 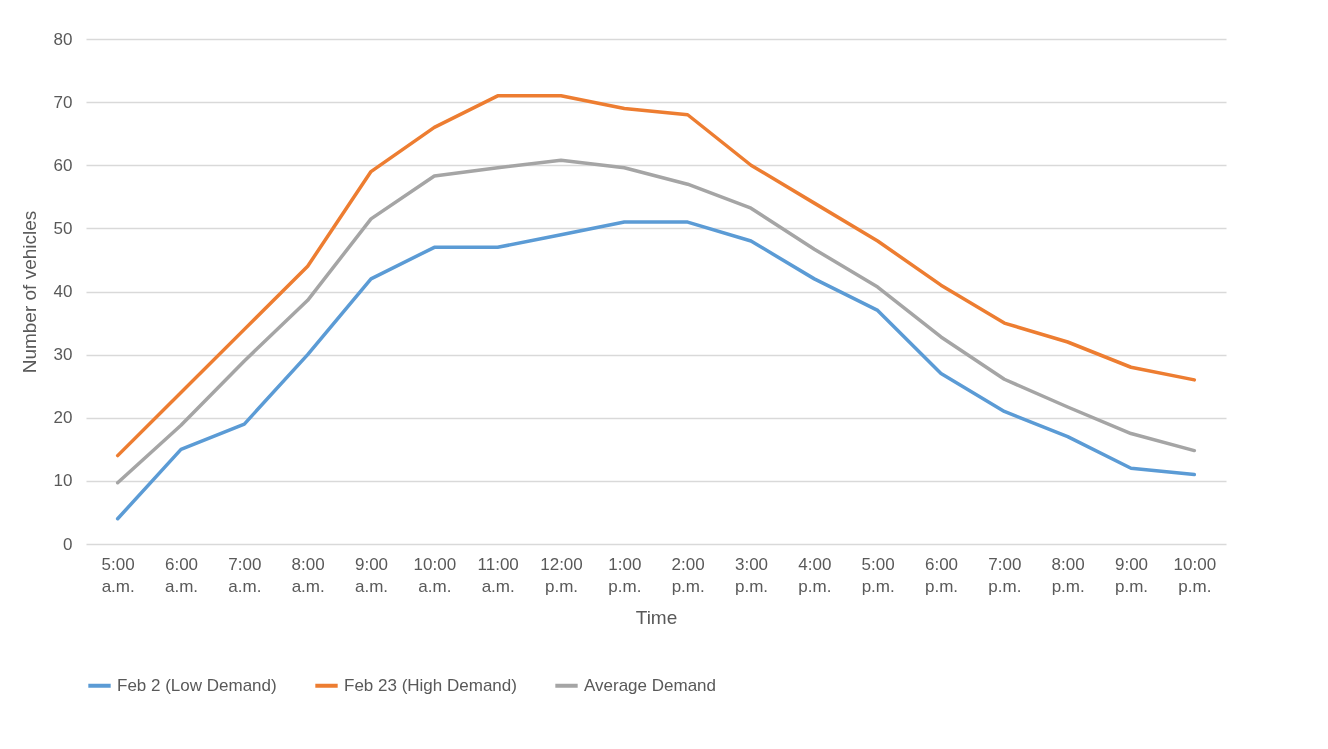 What do you see at coordinates (1131, 575) in the screenshot?
I see `x-tick-label: 9:00 p.m.` at bounding box center [1131, 575].